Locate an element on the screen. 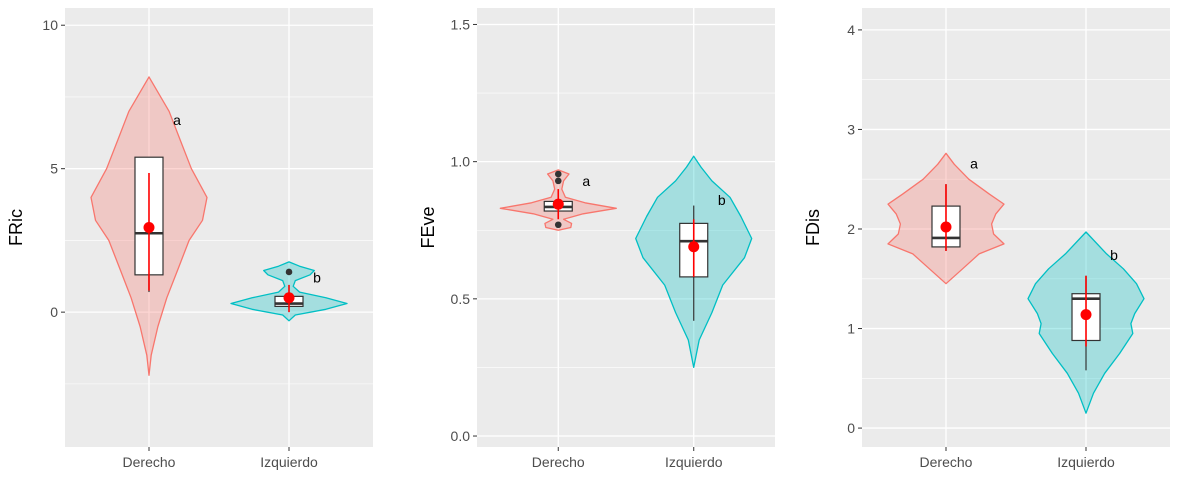 The height and width of the screenshot is (477, 1179). y-tick-label: 0.0 is located at coordinates (461, 436).